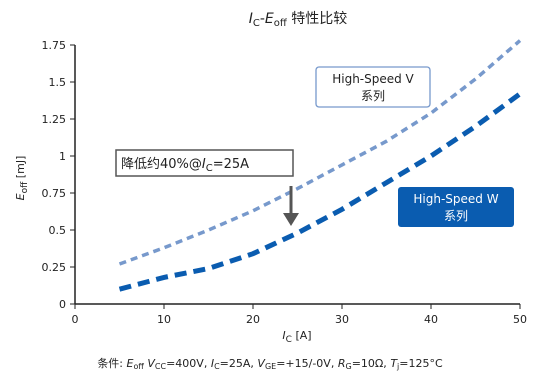 The height and width of the screenshot is (376, 543). I want to click on reduction-var: I, so click(204, 164).